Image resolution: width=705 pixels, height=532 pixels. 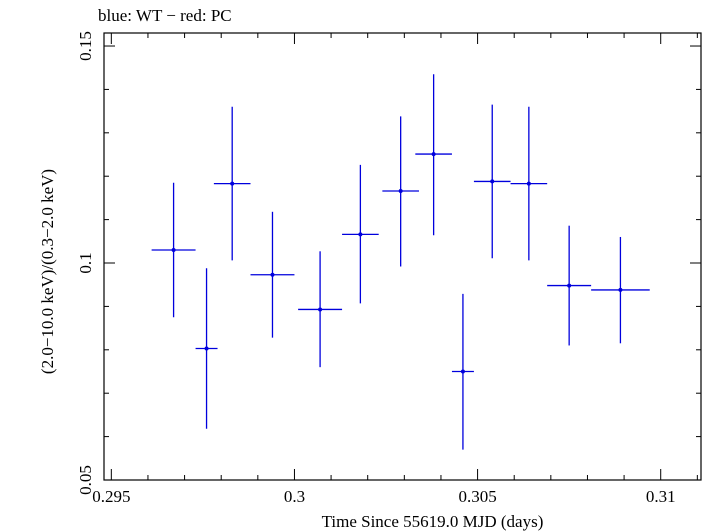 What do you see at coordinates (47, 271) in the screenshot?
I see `y-axis-label: (2.0−10.0 keV)/(0.3−2.0 keV)` at bounding box center [47, 271].